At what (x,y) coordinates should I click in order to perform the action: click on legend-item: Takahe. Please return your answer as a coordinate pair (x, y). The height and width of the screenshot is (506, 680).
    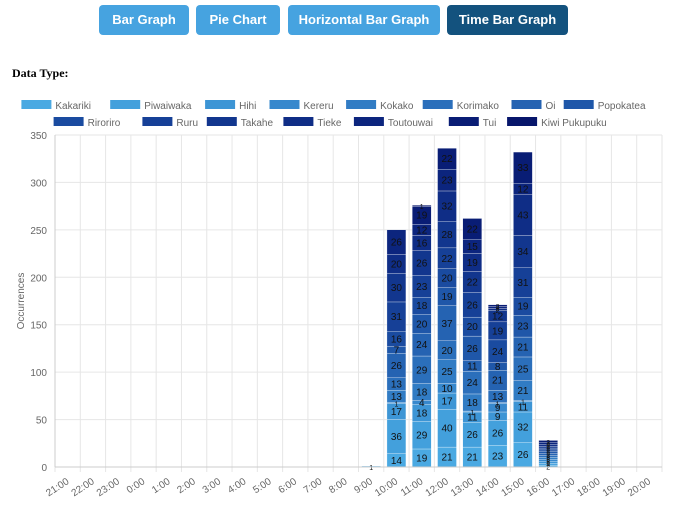
    Looking at the image, I should click on (240, 123).